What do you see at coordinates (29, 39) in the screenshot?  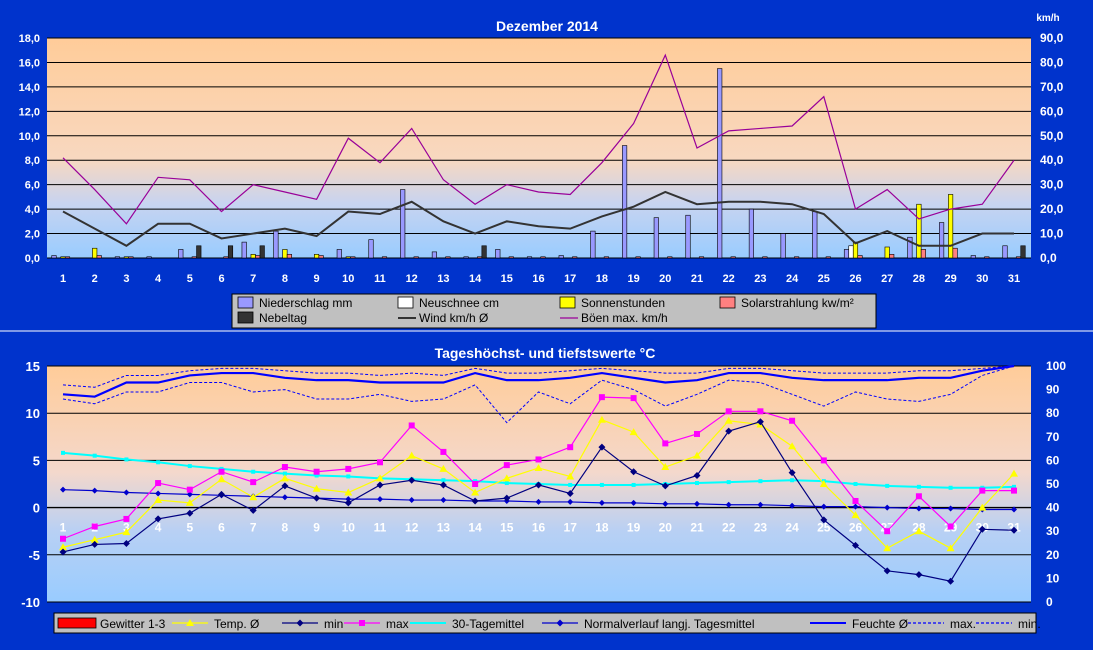 I see `y-tick-label: 18,0` at bounding box center [29, 39].